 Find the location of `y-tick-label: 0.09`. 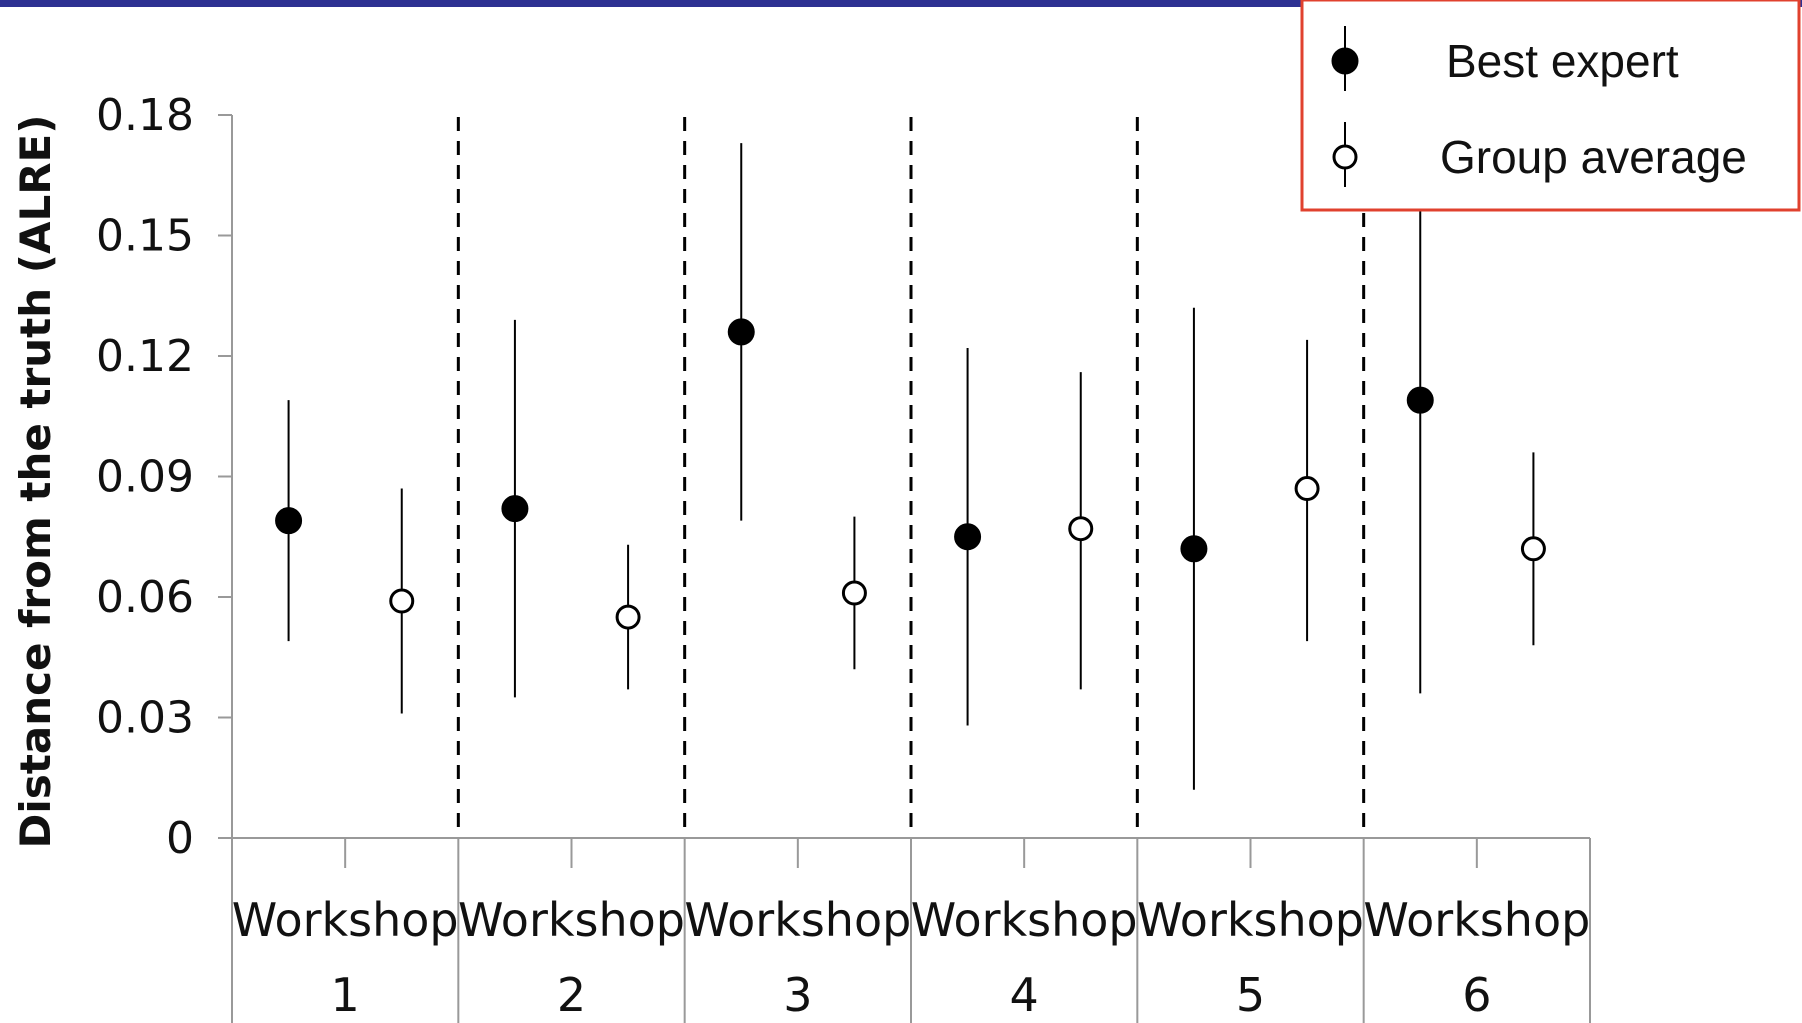

y-tick-label: 0.09 is located at coordinates (145, 477).